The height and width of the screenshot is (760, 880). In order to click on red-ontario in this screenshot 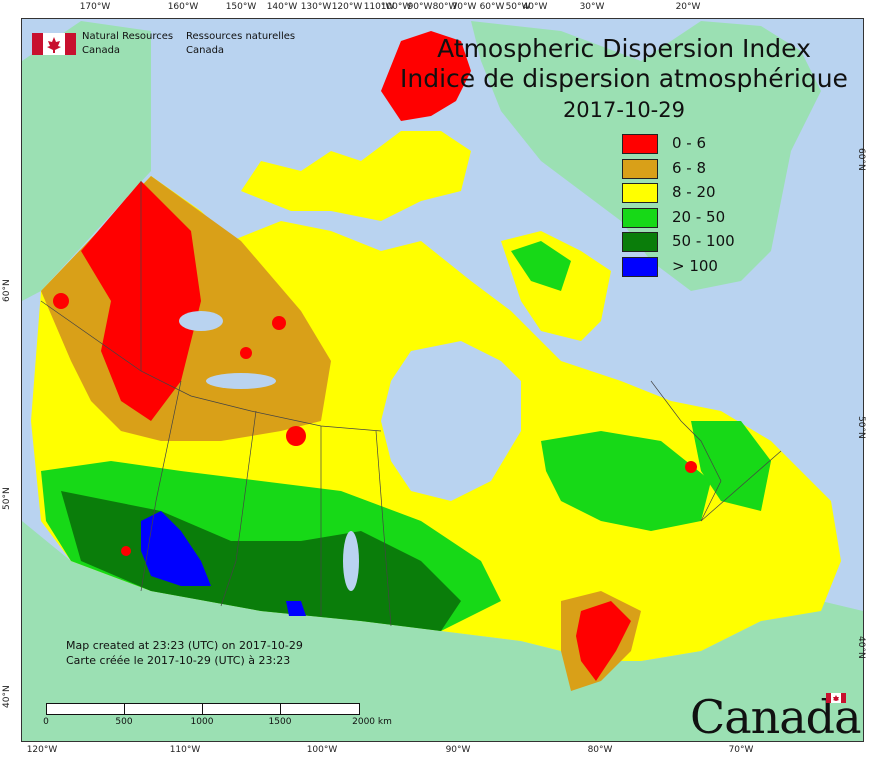, I will do `click(603, 641)`.